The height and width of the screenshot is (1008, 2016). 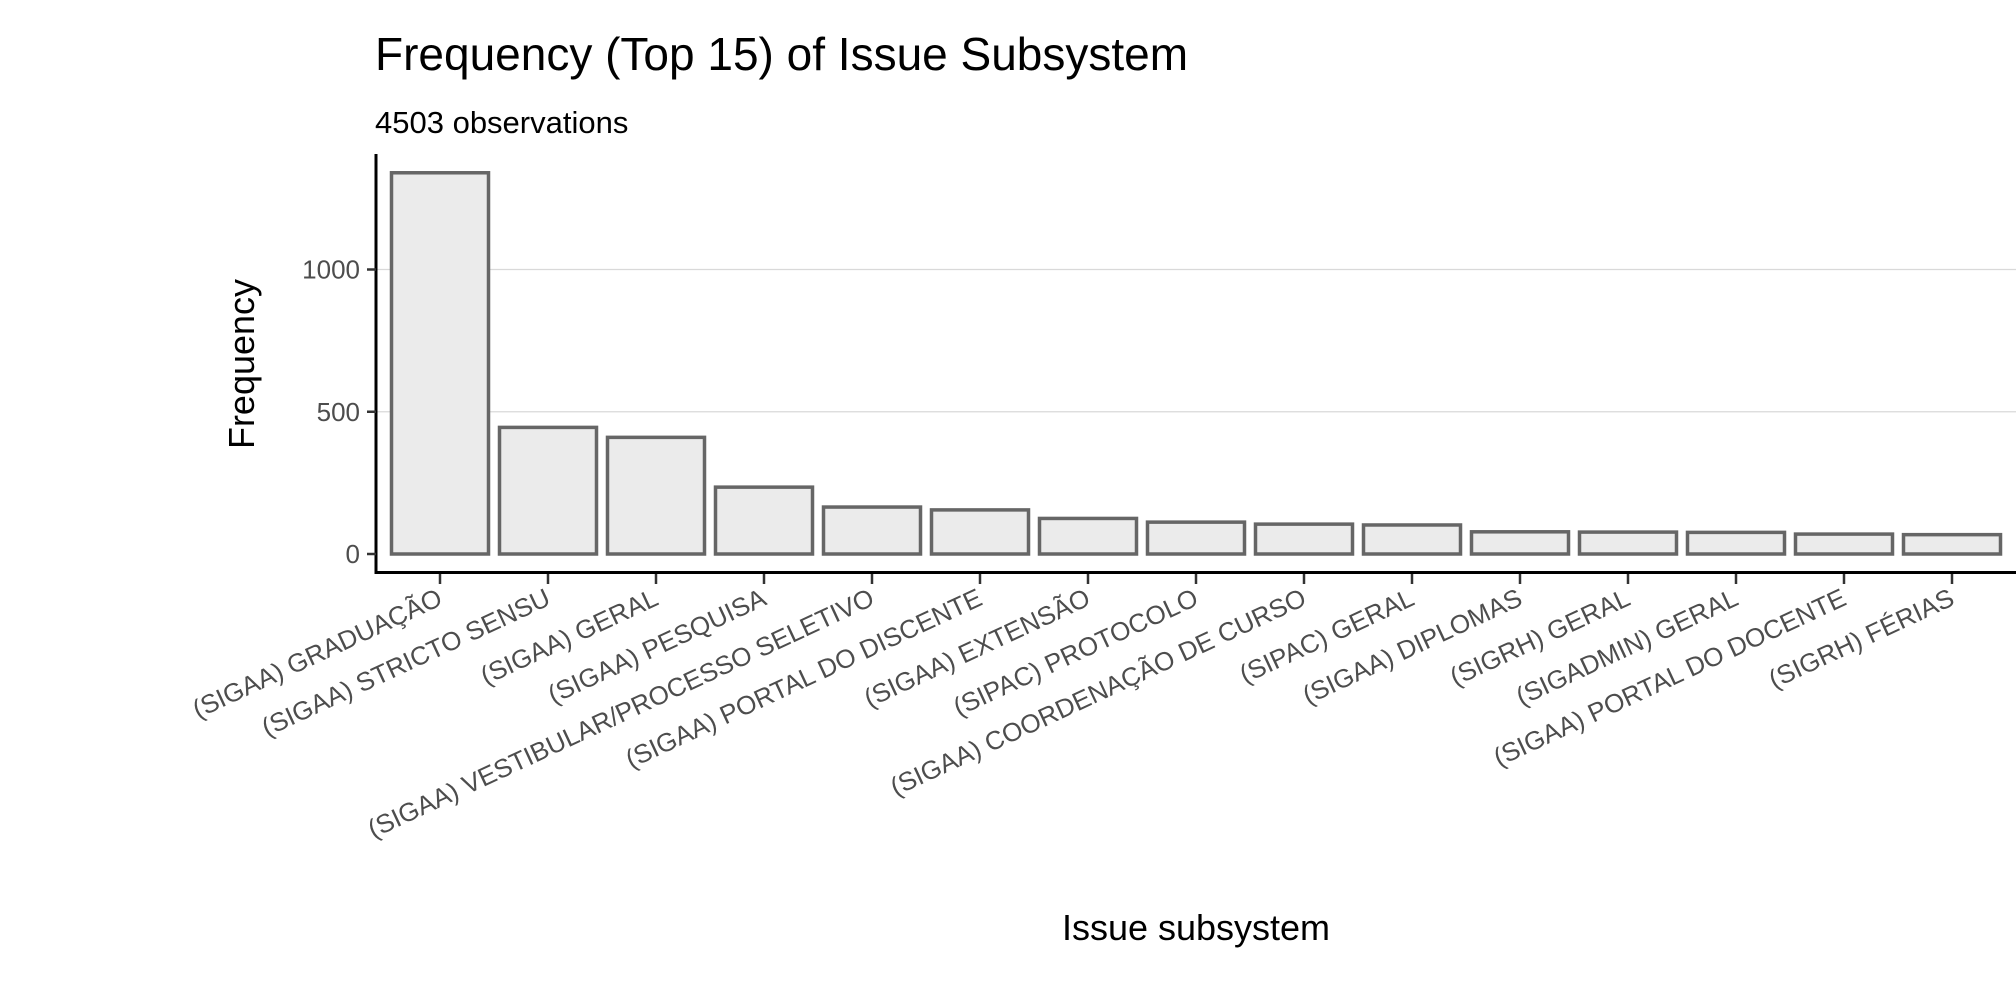 I want to click on y-tick-label: 1000, so click(x=331, y=270).